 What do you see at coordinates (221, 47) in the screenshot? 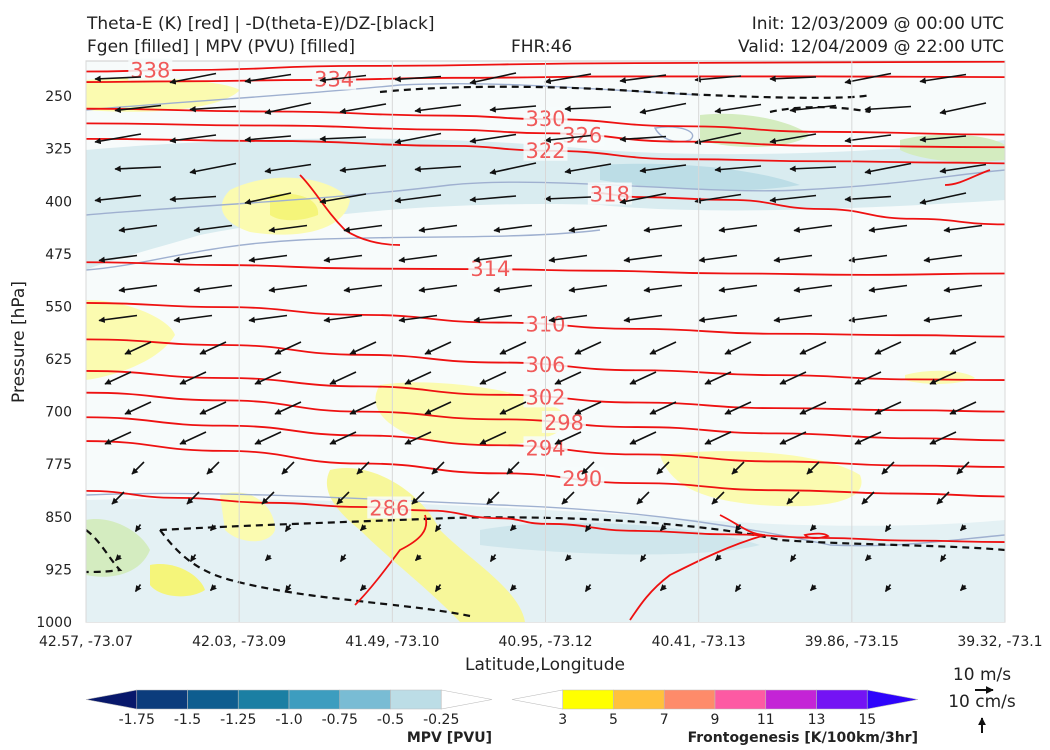
I see `chart-title-line2: Fgen [filled] | MPV (PVU) [filled]` at bounding box center [221, 47].